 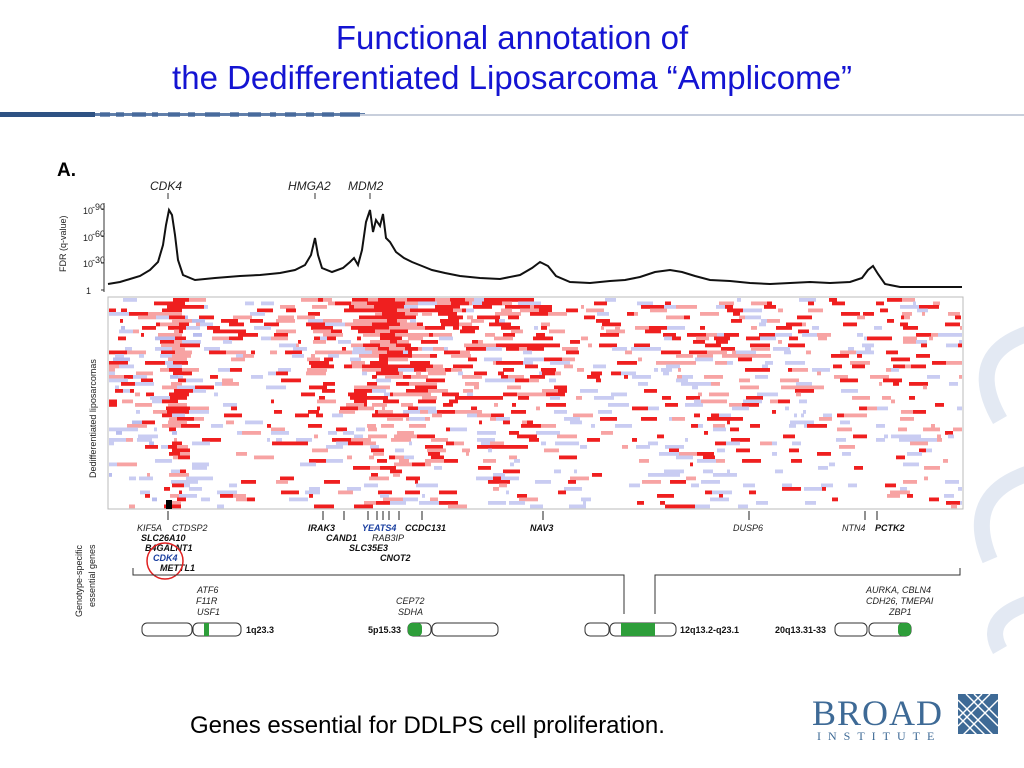 I want to click on gene-irak3: IRAK3, so click(x=321, y=528).